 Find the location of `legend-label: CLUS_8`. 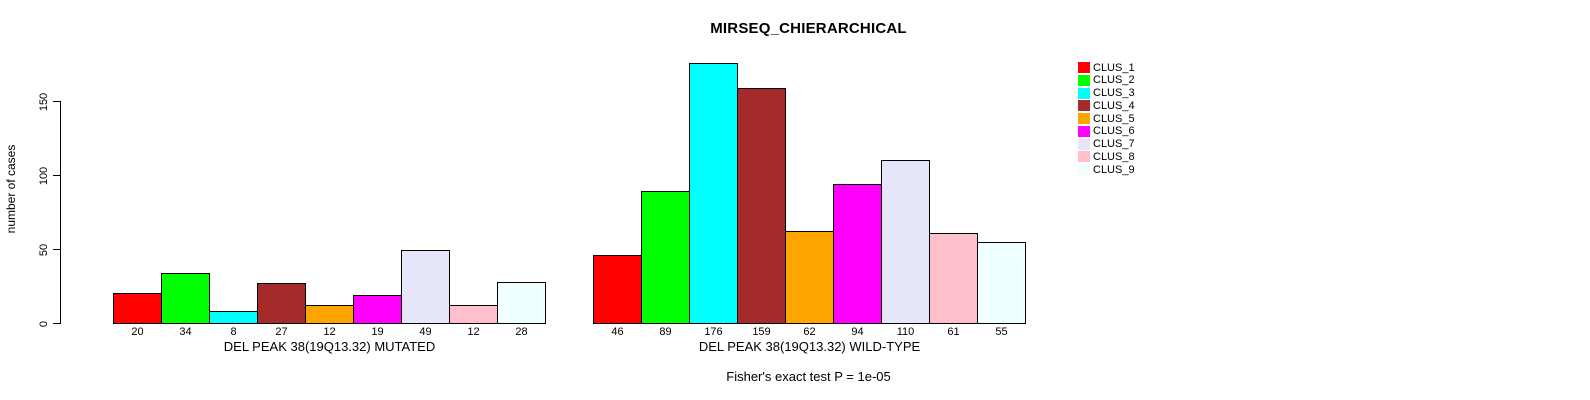

legend-label: CLUS_8 is located at coordinates (1114, 156).